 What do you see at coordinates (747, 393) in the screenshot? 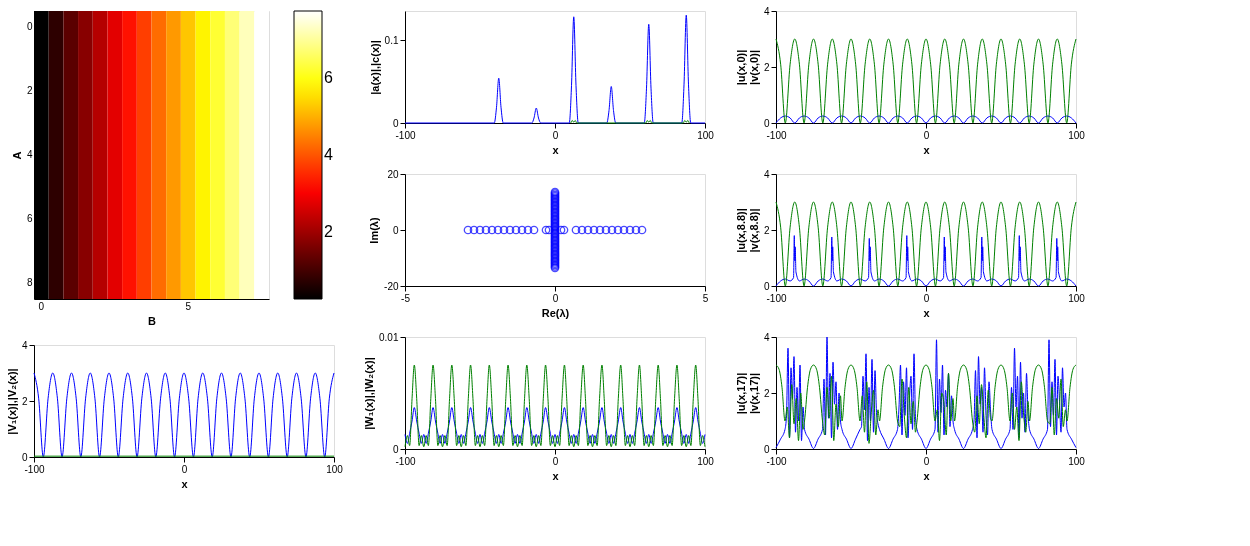
I see `y-axis-title: |u(x,17)| |v(x,17)|` at bounding box center [747, 393].